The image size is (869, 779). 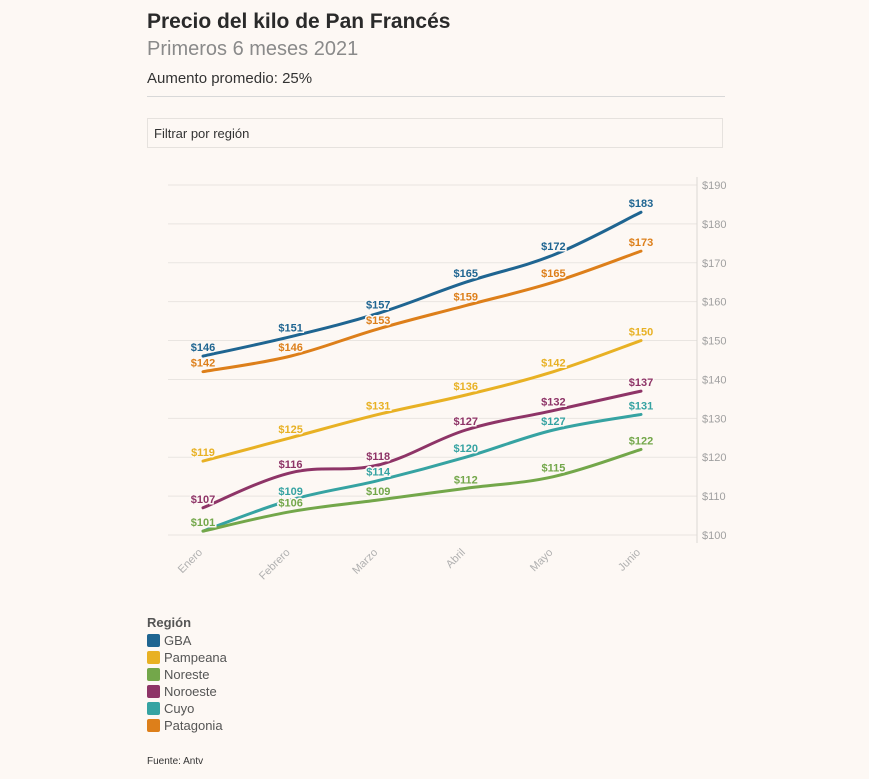 What do you see at coordinates (466, 298) in the screenshot?
I see `data-label: $159` at bounding box center [466, 298].